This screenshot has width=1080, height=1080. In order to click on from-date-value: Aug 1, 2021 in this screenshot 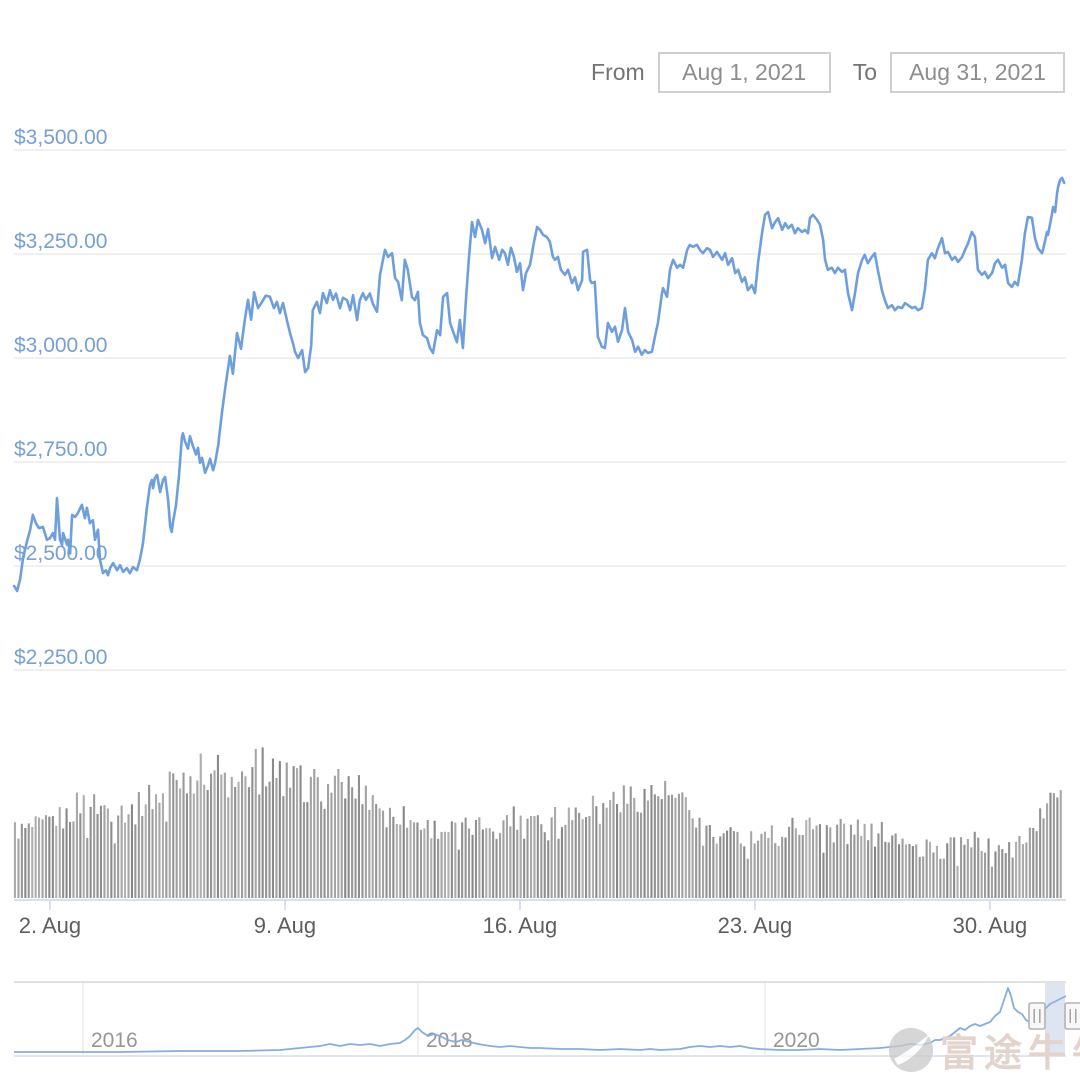, I will do `click(744, 72)`.